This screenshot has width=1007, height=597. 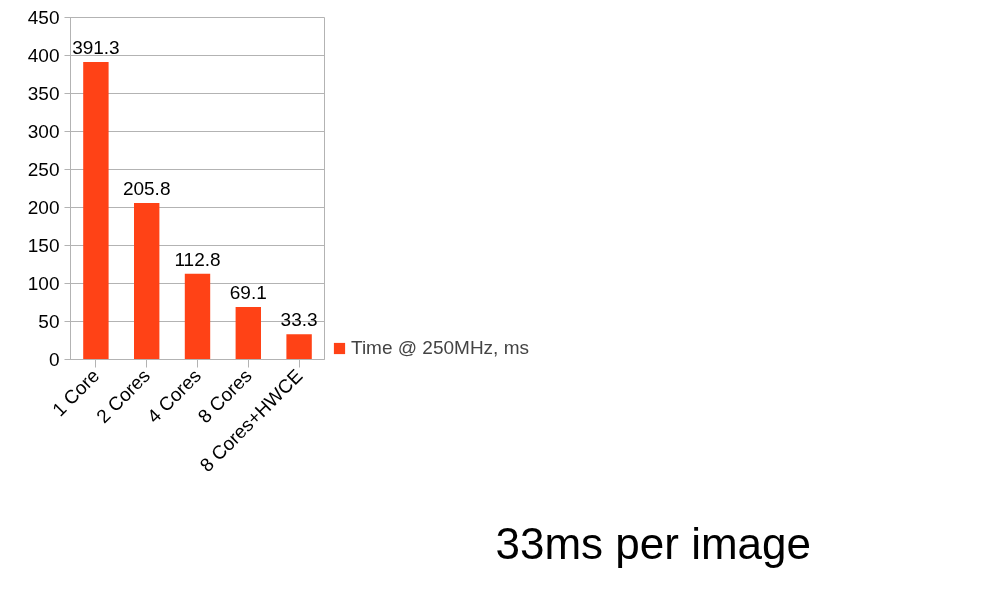 I want to click on y-tick-label: 450, so click(x=43, y=17).